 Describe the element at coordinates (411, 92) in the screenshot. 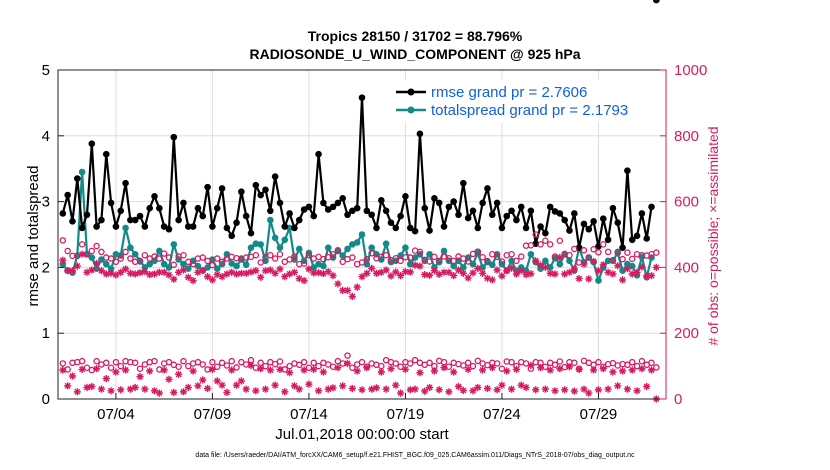

I see `legend-rmse-marker` at that location.